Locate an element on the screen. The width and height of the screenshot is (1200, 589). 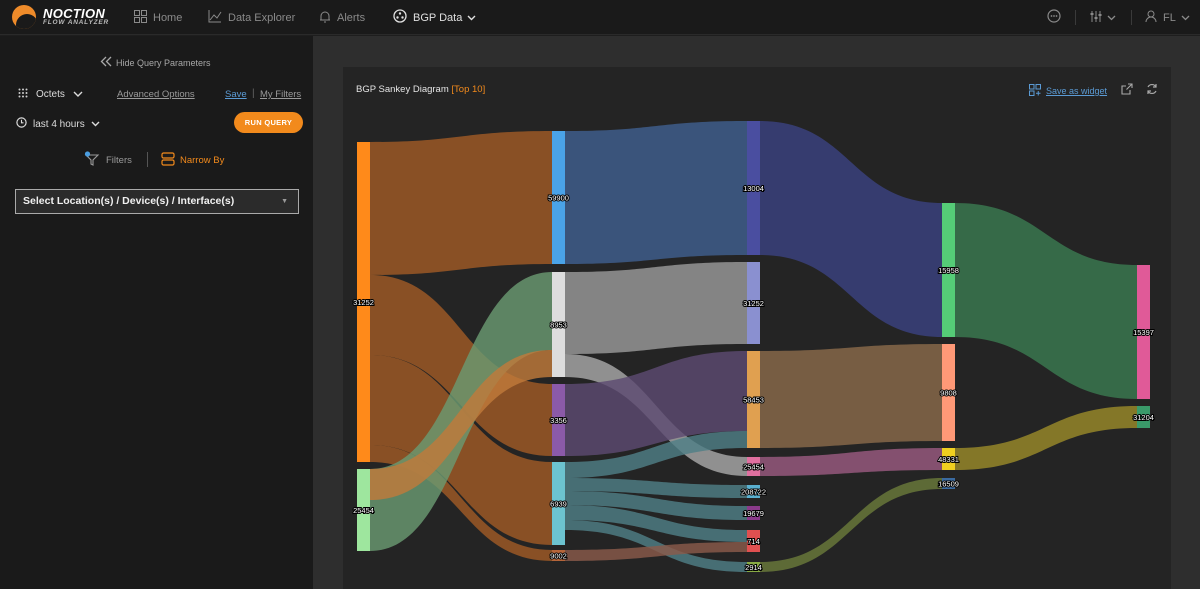
sankey-node-c2 is located at coordinates (753, 303).